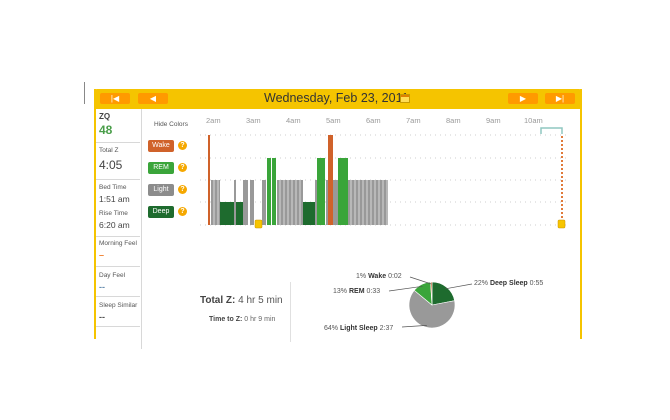 This screenshot has height=420, width=670. What do you see at coordinates (118, 126) in the screenshot?
I see `zq-cell: ZQ 48` at bounding box center [118, 126].